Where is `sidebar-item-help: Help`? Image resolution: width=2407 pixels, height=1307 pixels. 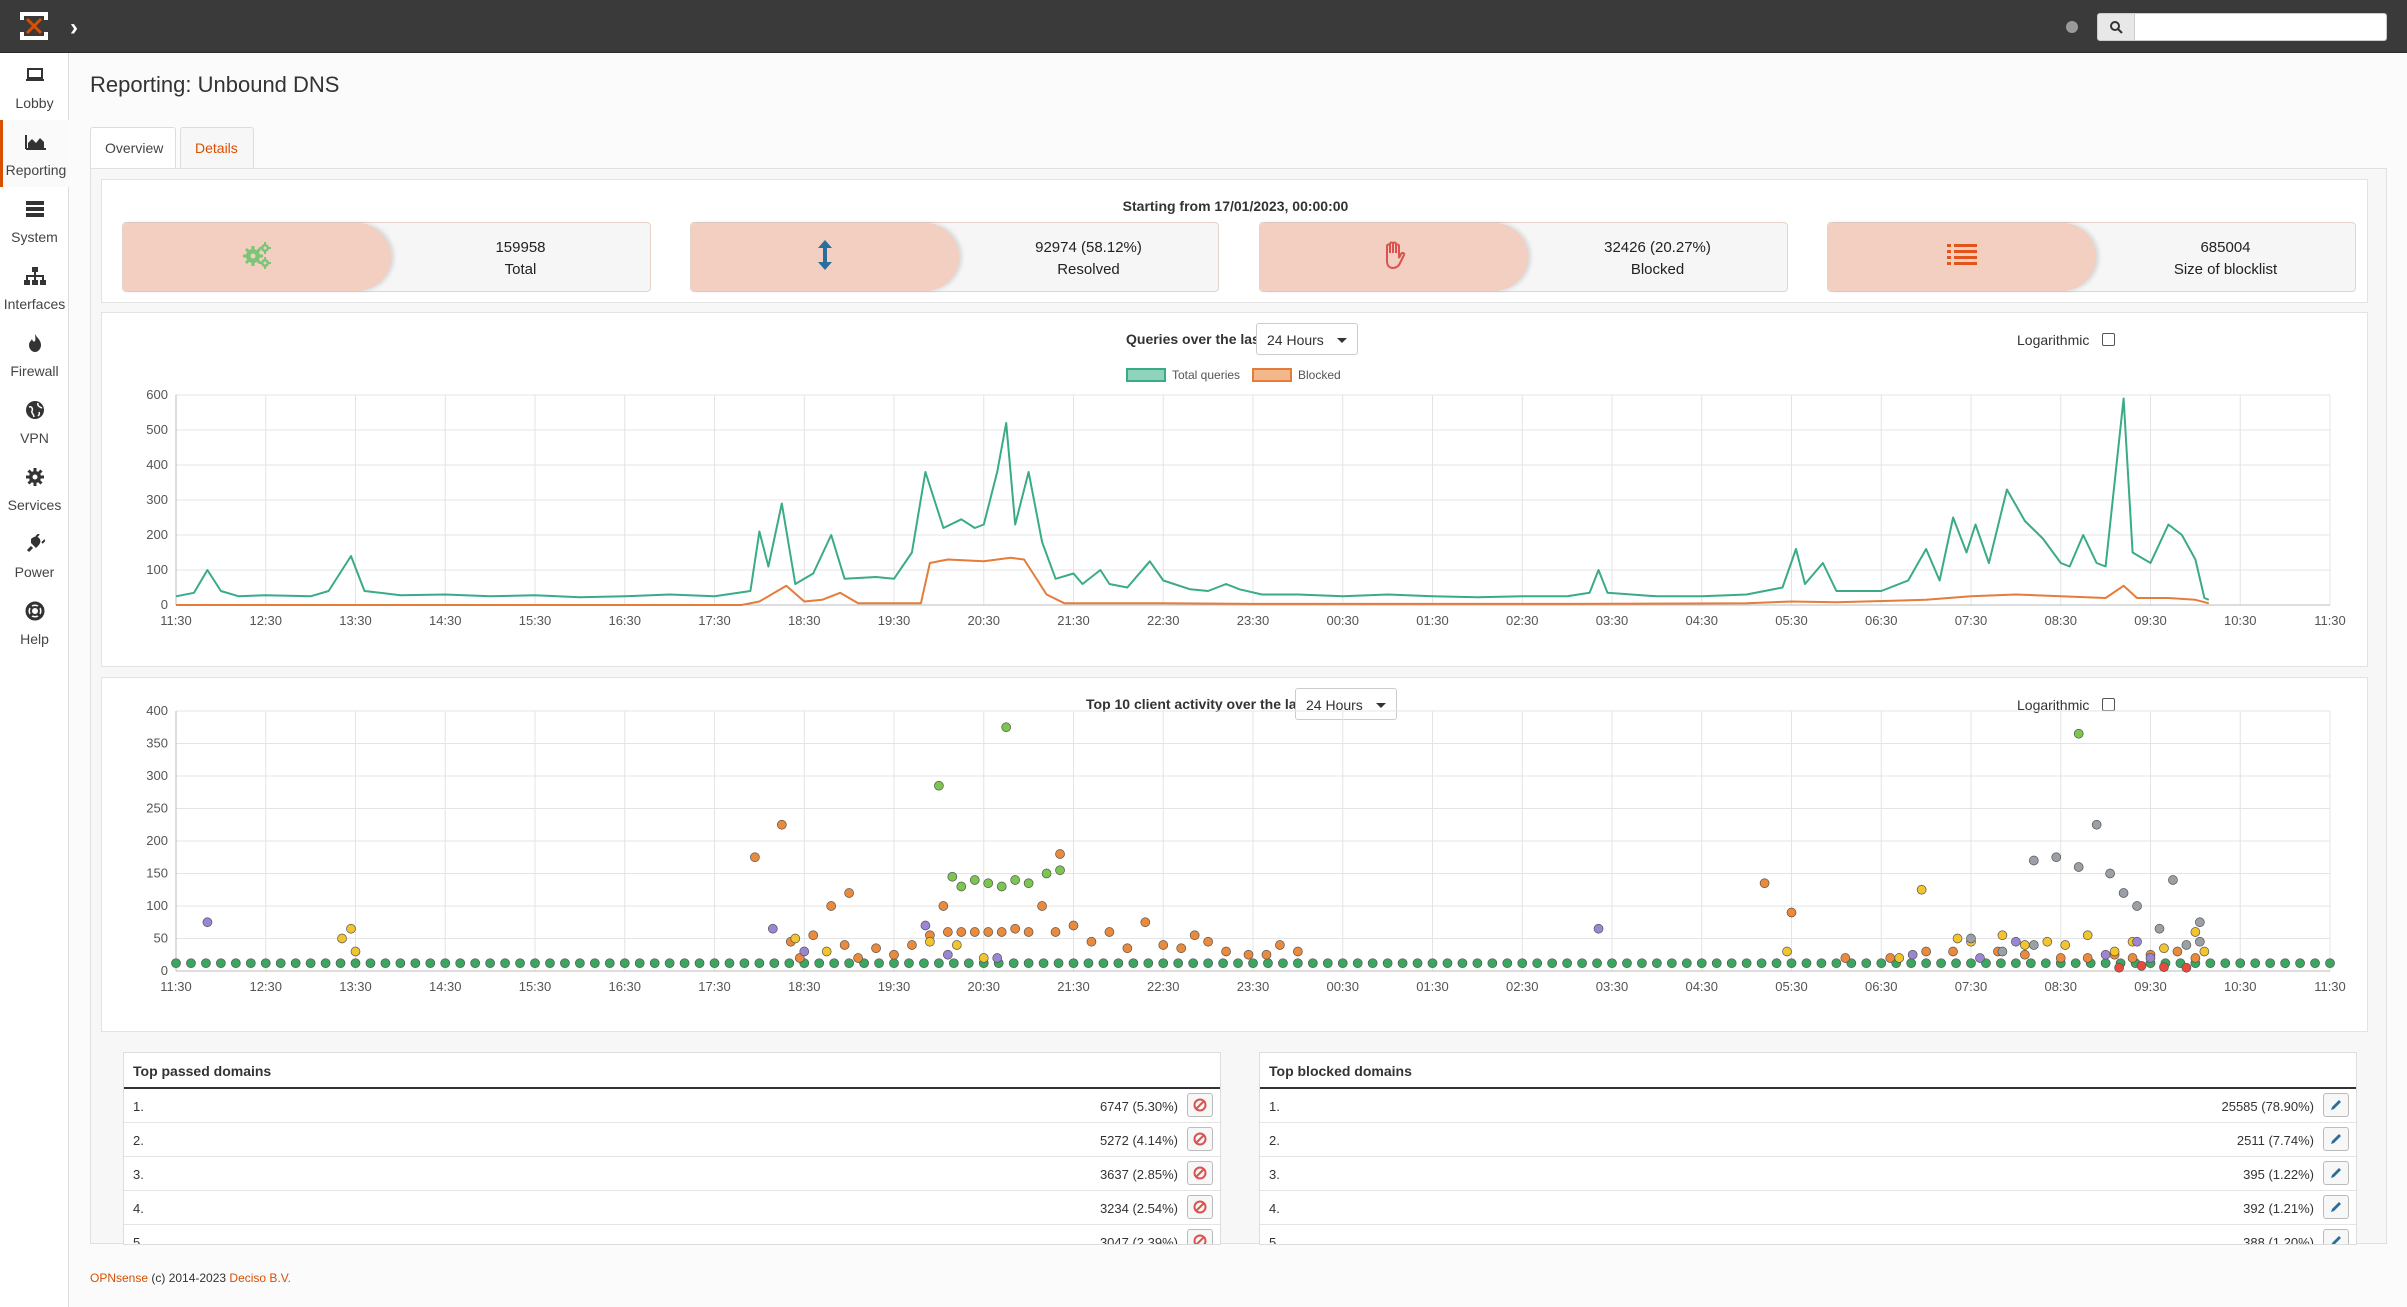 sidebar-item-help: Help is located at coordinates (34, 622).